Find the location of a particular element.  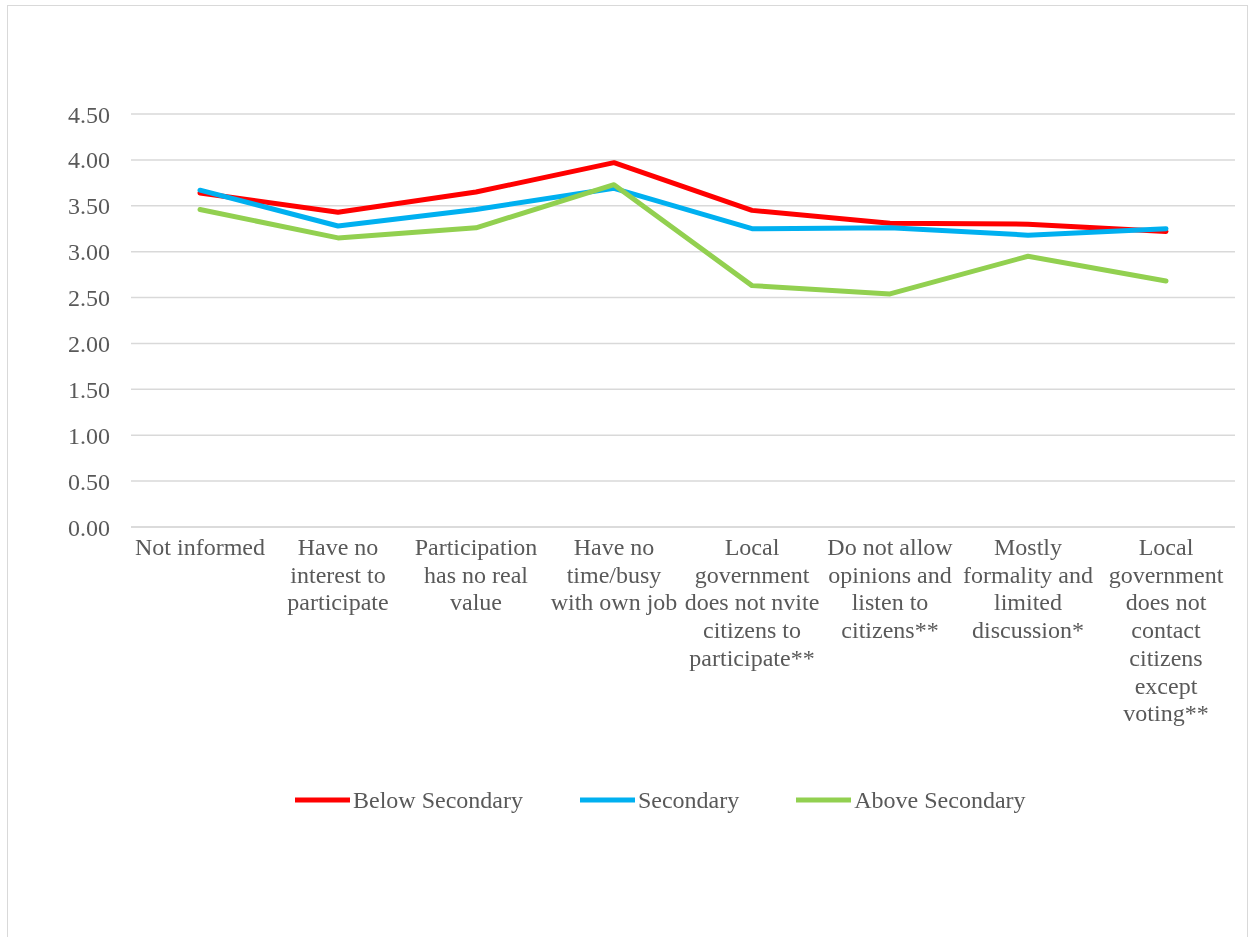

y-tick-label: 2.00 is located at coordinates (89, 343).